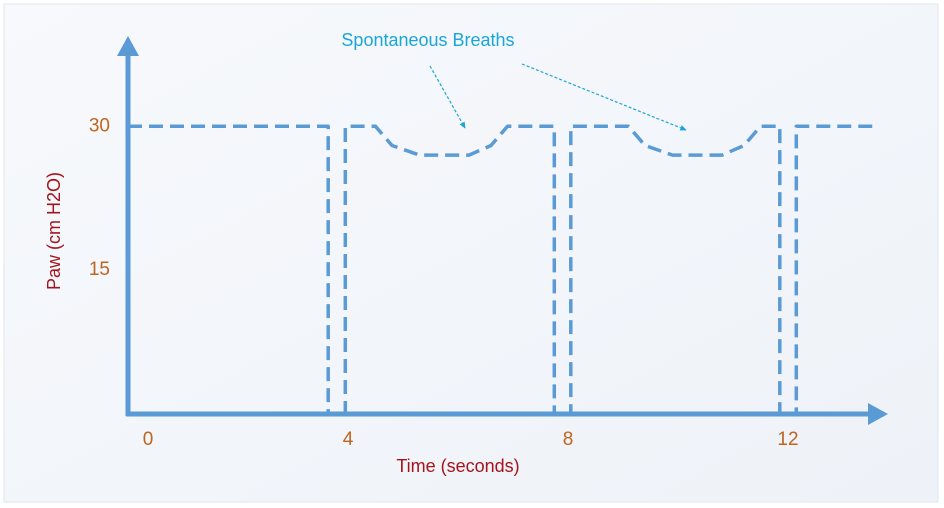  I want to click on y-axis-arrow, so click(128, 46).